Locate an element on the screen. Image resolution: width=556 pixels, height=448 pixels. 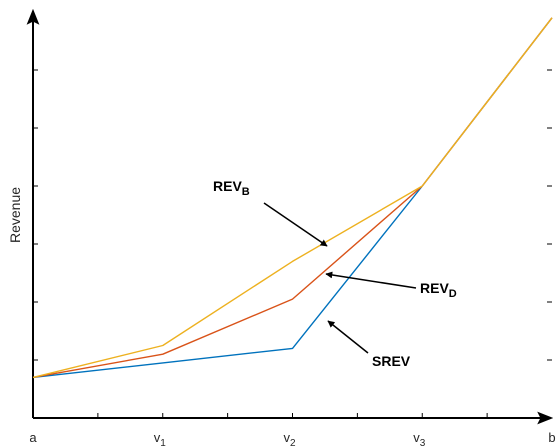
x-tick-labels: a v1 v2 v3 b is located at coordinates (292, 439).